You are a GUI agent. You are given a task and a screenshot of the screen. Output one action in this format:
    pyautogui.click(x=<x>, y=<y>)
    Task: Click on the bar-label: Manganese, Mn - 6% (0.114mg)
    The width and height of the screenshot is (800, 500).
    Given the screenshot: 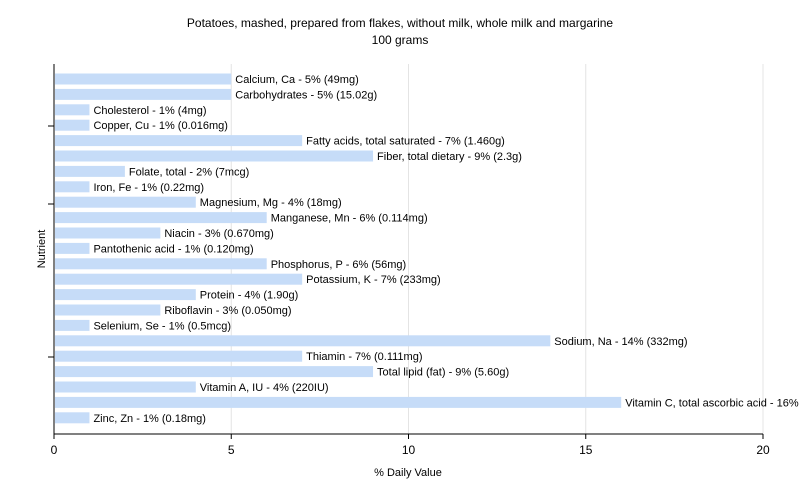 What is the action you would take?
    pyautogui.click(x=349, y=219)
    